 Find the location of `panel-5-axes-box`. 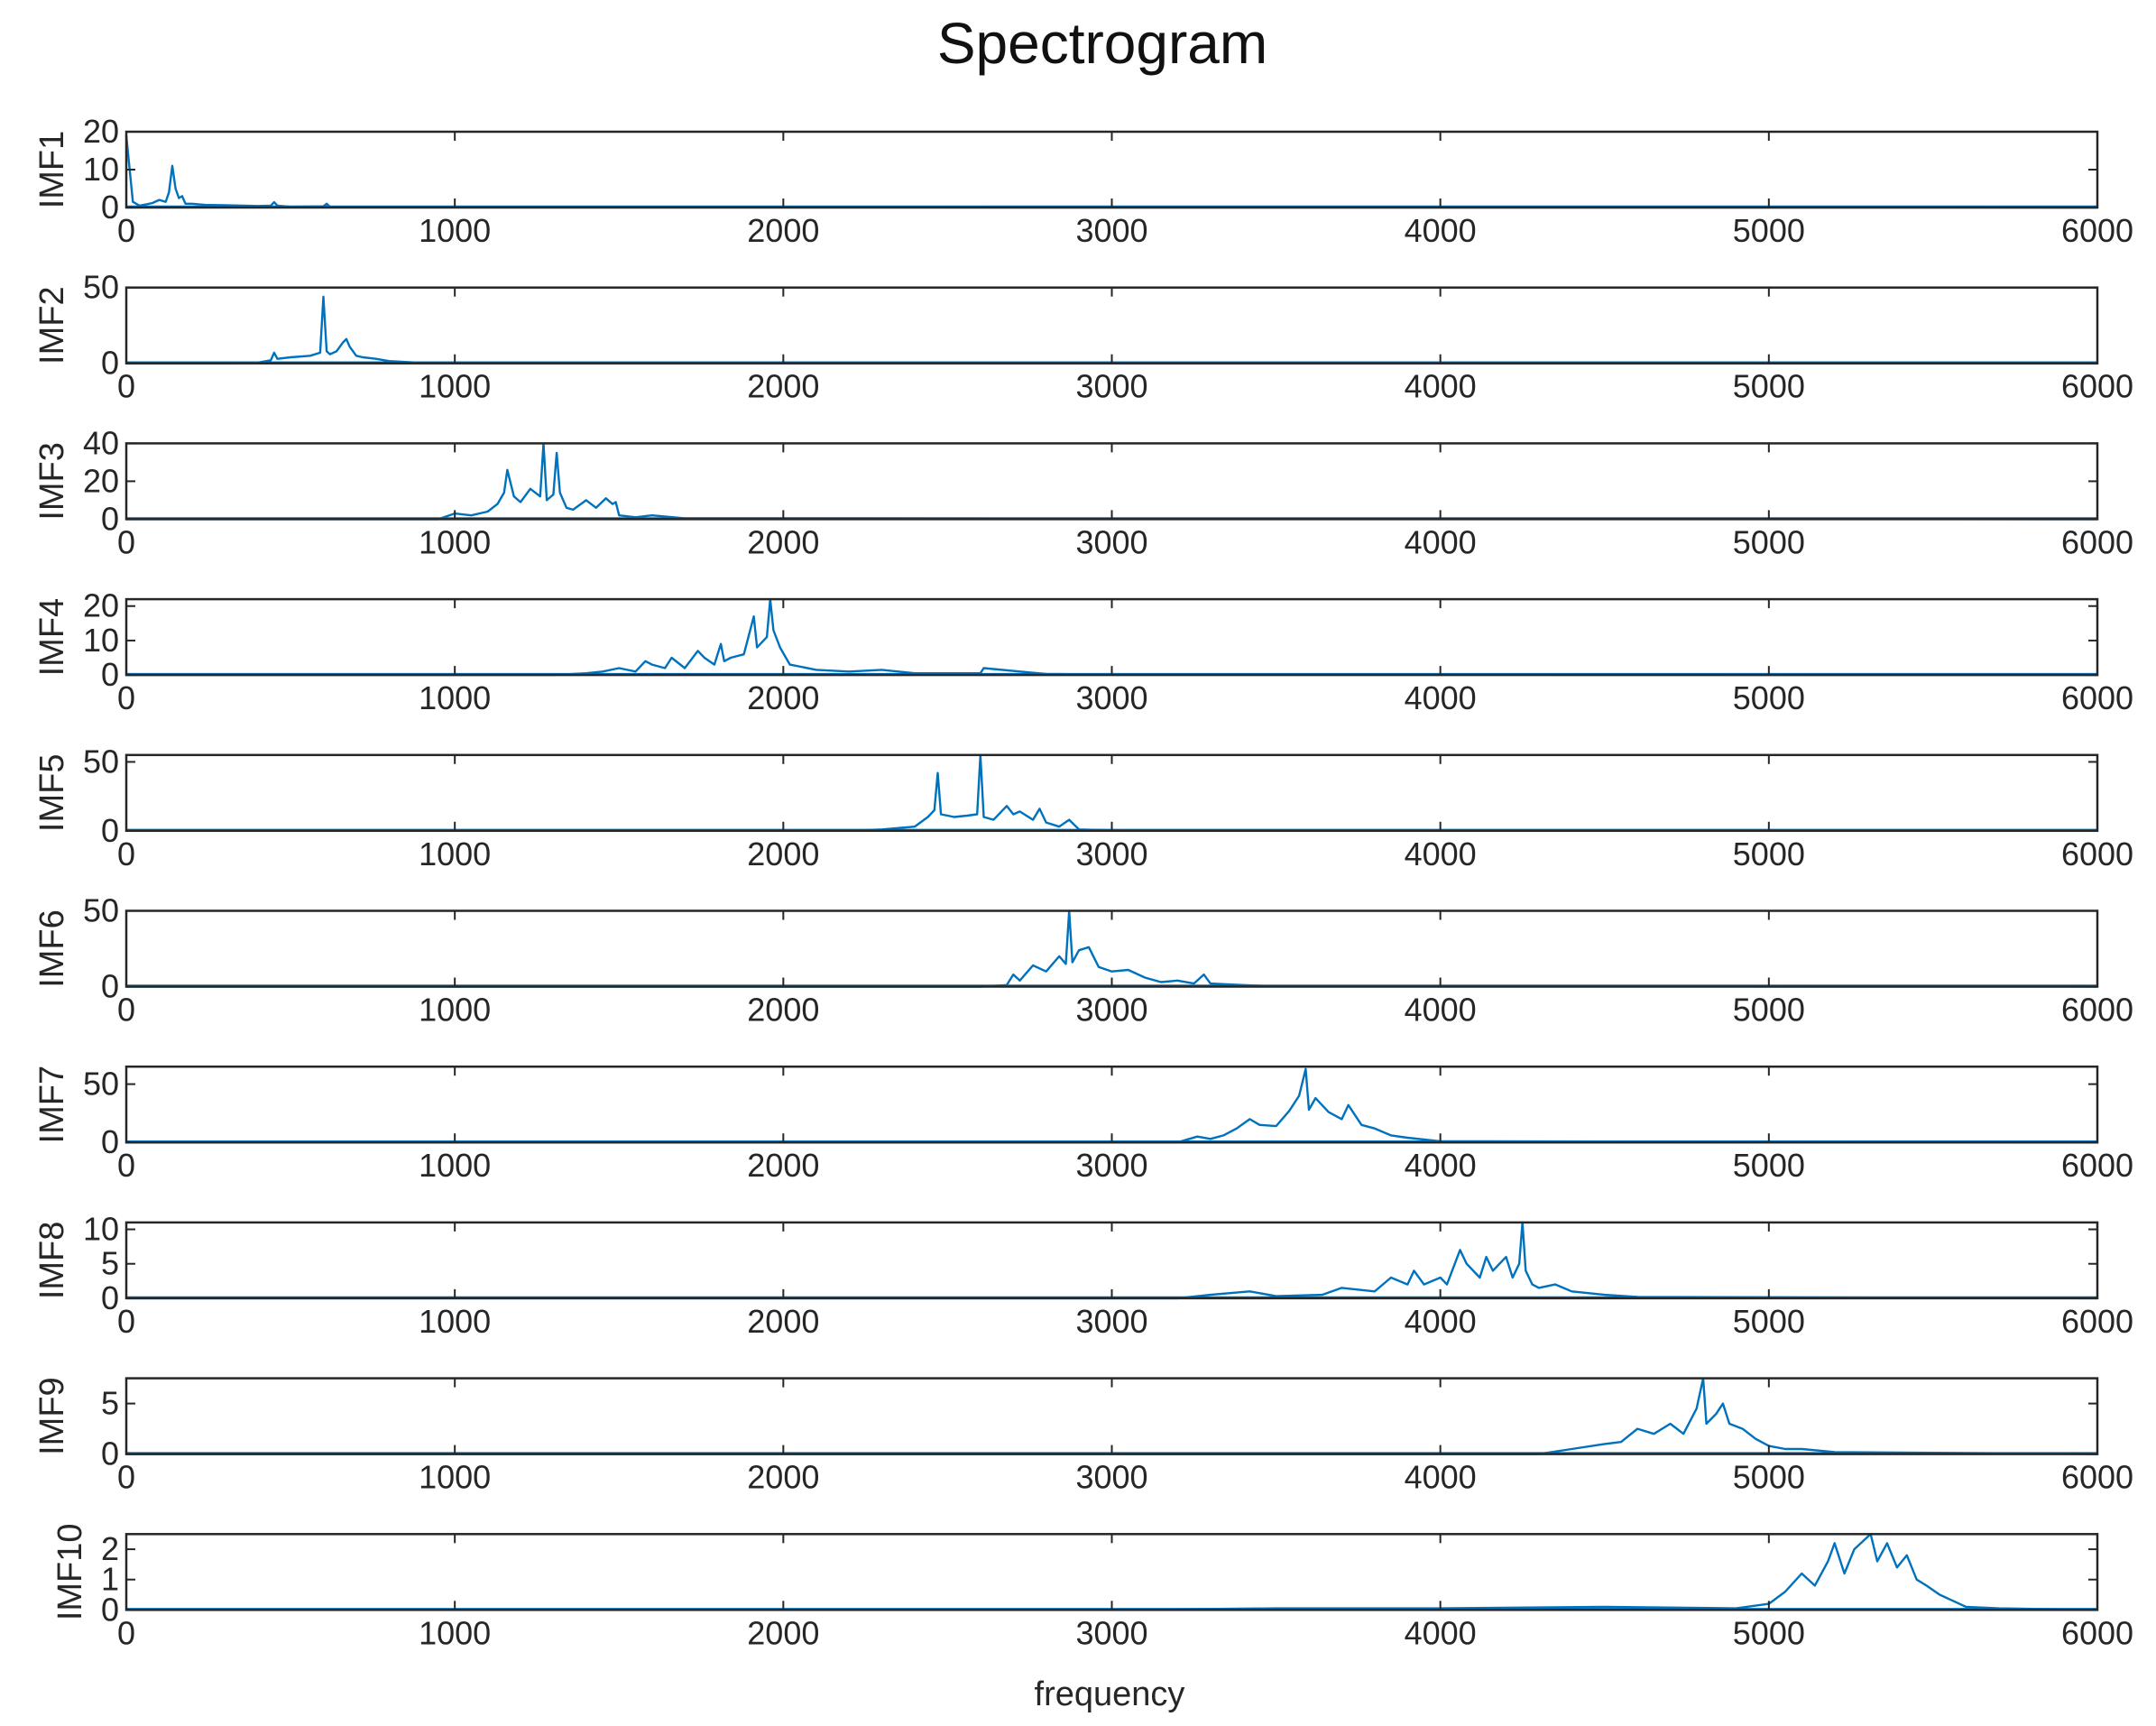

panel-5-axes-box is located at coordinates (1111, 793).